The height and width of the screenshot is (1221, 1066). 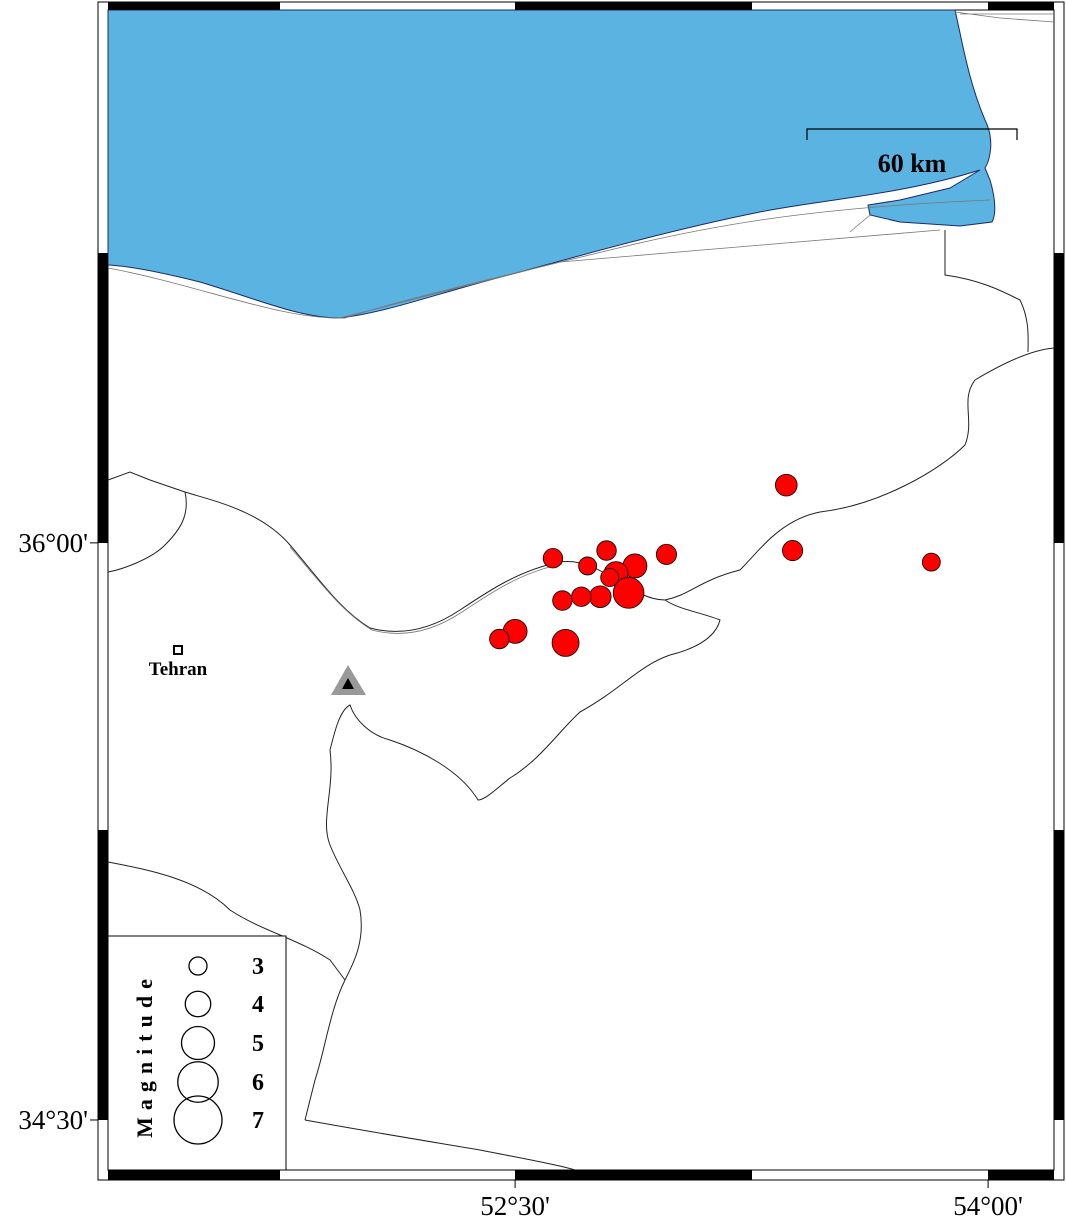 What do you see at coordinates (258, 1005) in the screenshot?
I see `legend-label: 4` at bounding box center [258, 1005].